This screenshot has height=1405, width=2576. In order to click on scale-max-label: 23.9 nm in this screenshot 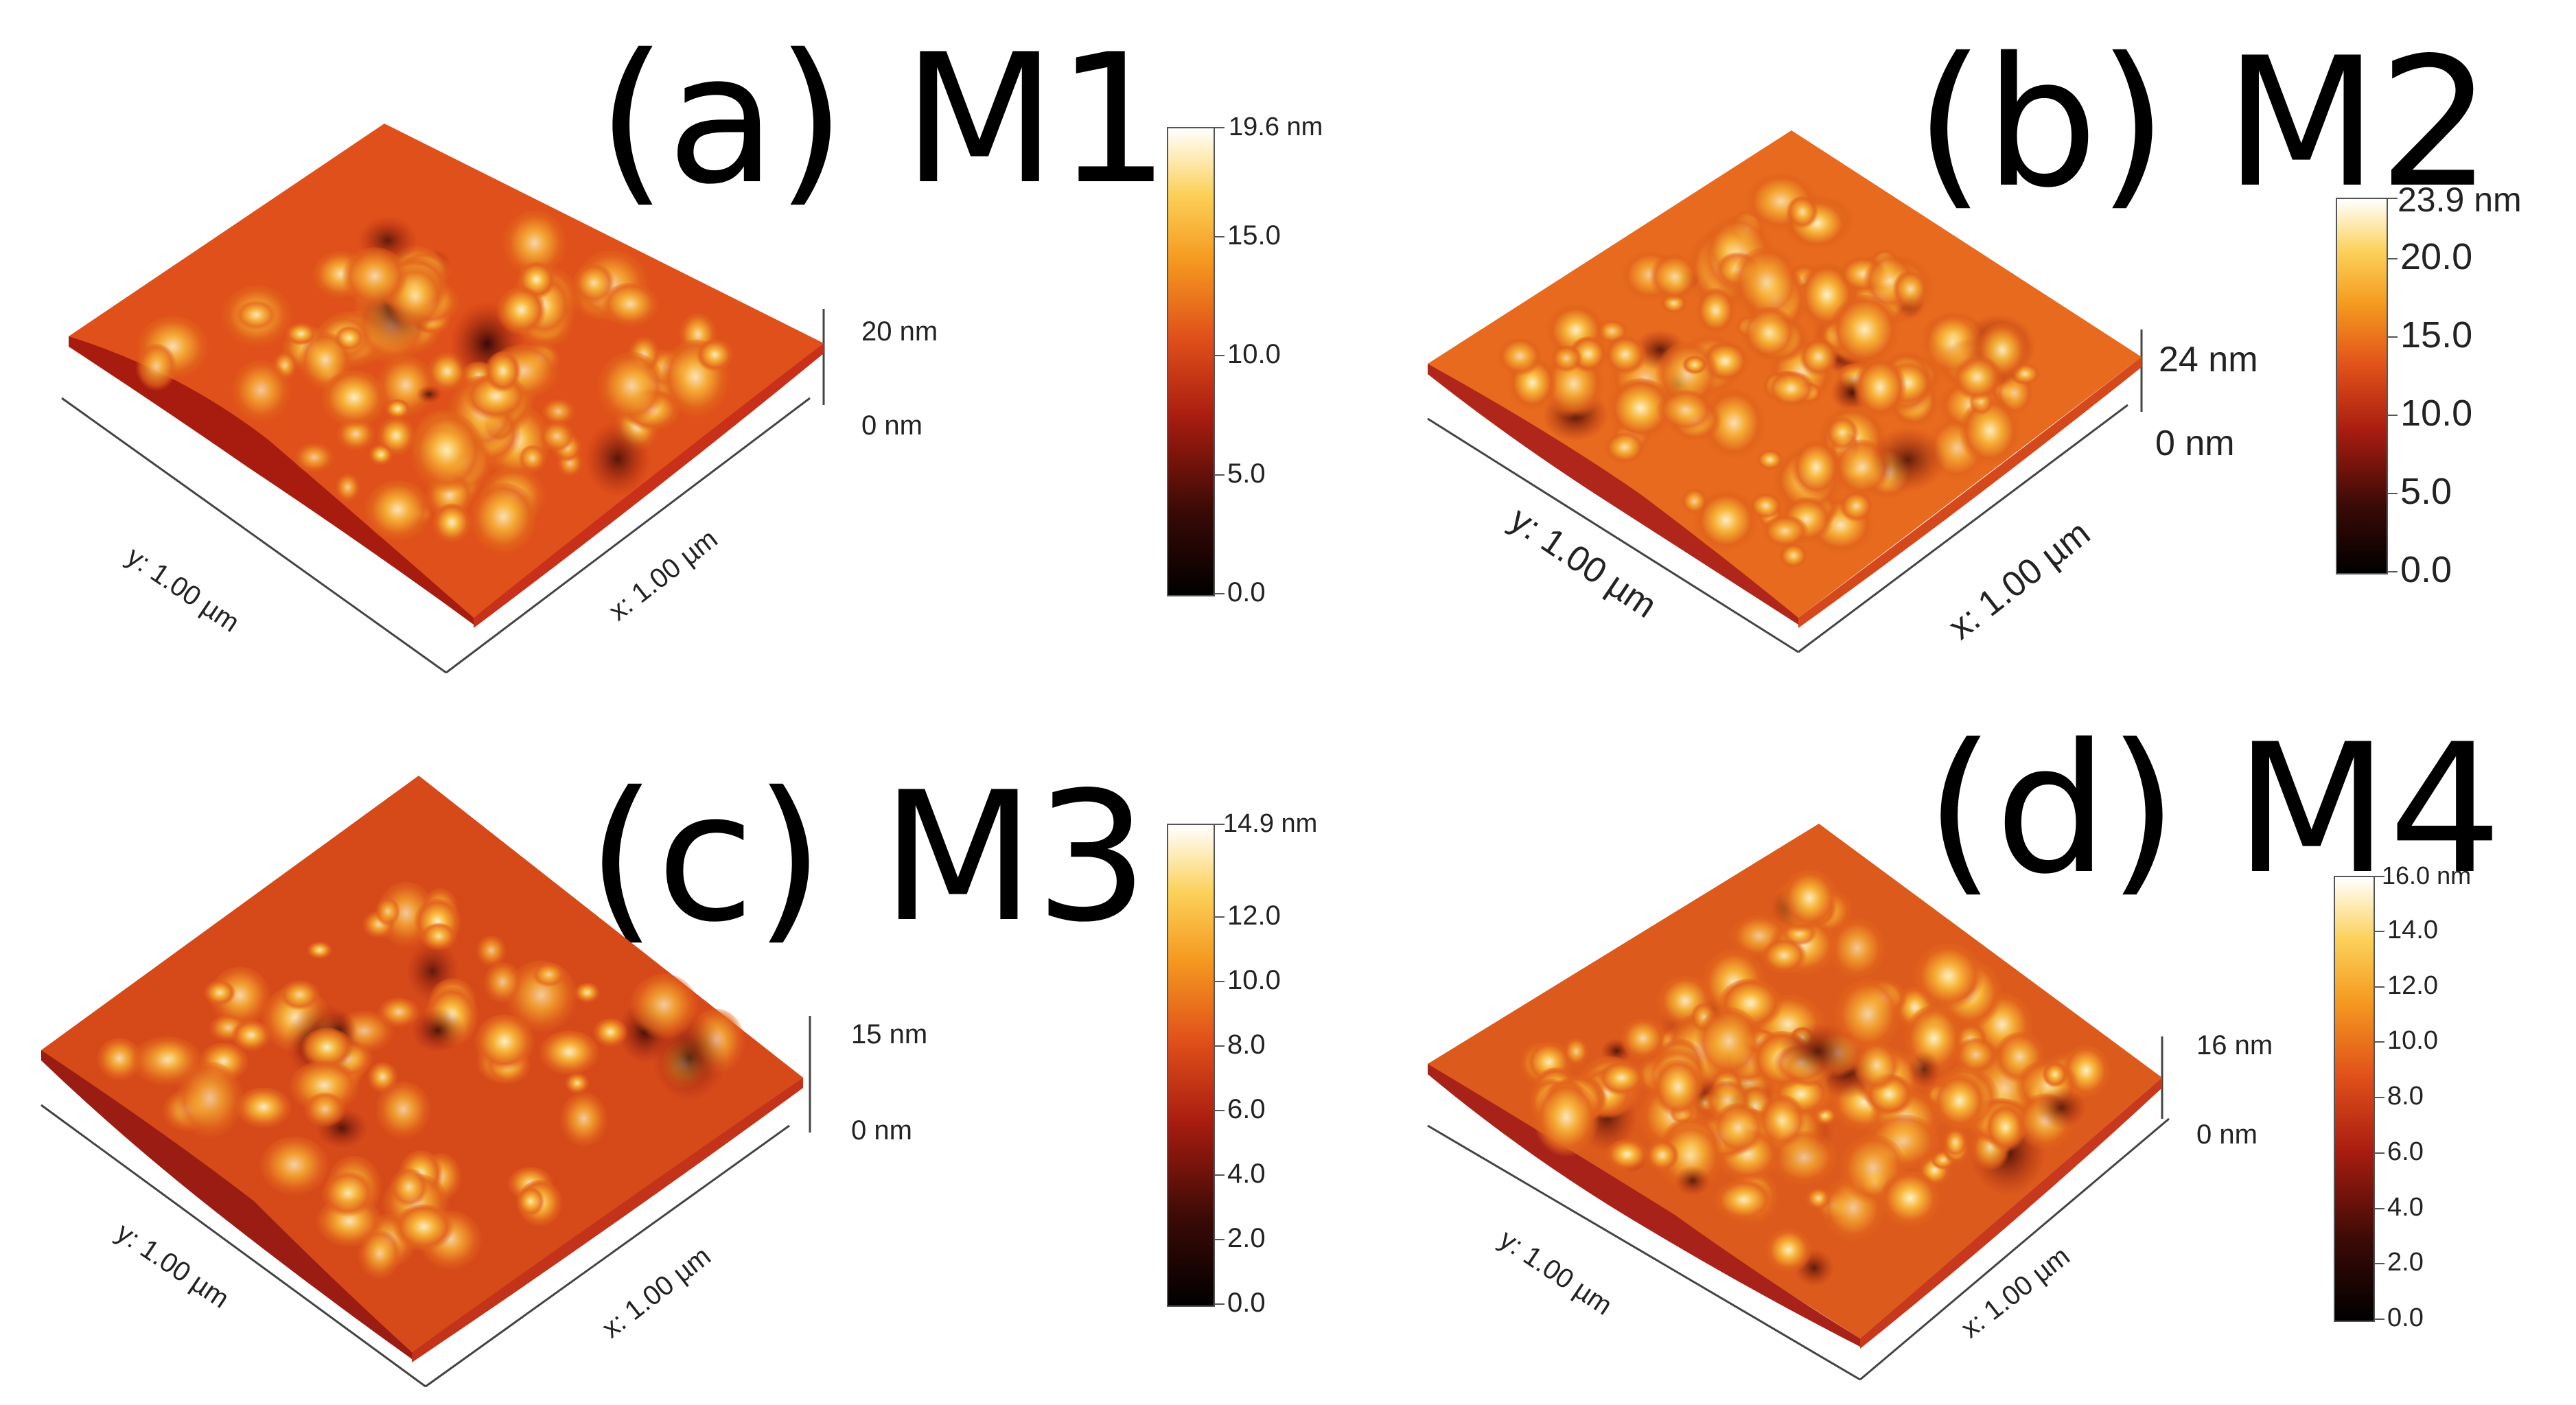, I will do `click(2460, 200)`.